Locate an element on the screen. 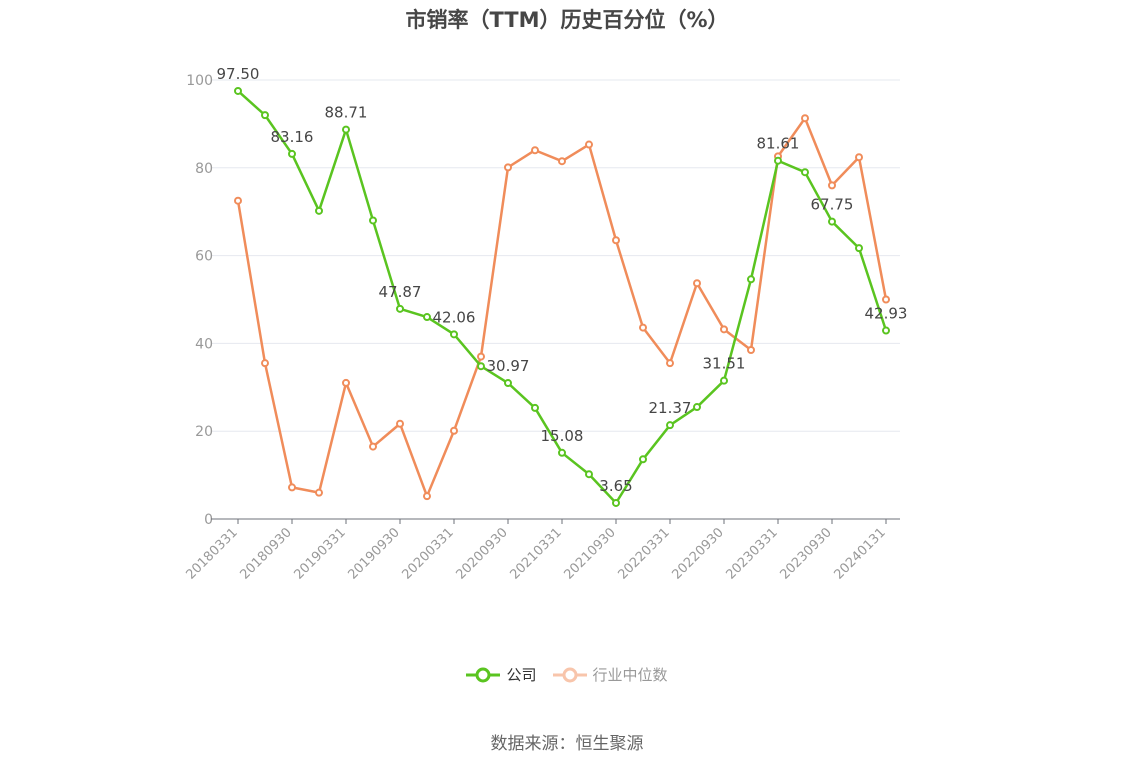 This screenshot has width=1134, height=766. data-label: 31.51 is located at coordinates (724, 364).